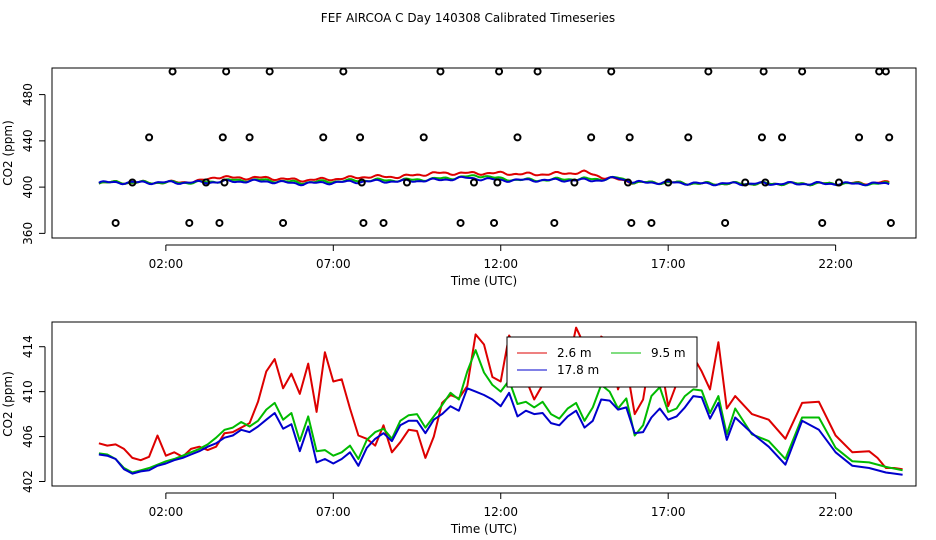 The height and width of the screenshot is (540, 936). Describe the element at coordinates (668, 353) in the screenshot. I see `legend-label: 9.5 m` at that location.